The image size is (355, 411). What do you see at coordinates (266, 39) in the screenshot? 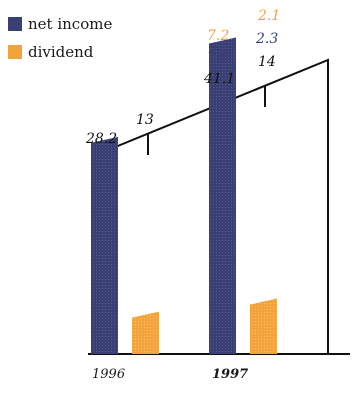
I see `annotation-2-3: 2.3` at bounding box center [266, 39].